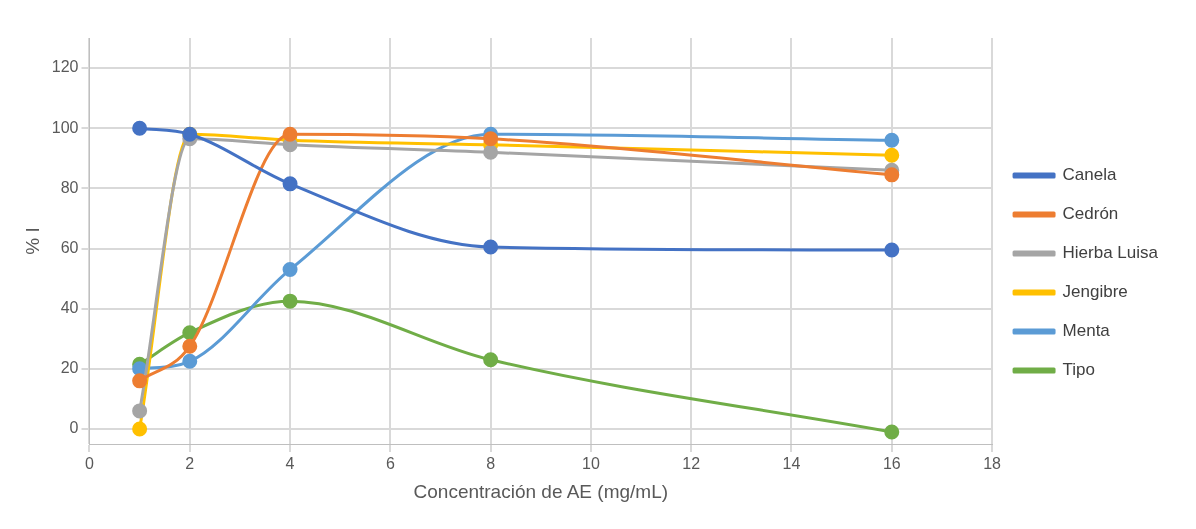  What do you see at coordinates (1095, 292) in the screenshot?
I see `legend-label: Jengibre` at bounding box center [1095, 292].